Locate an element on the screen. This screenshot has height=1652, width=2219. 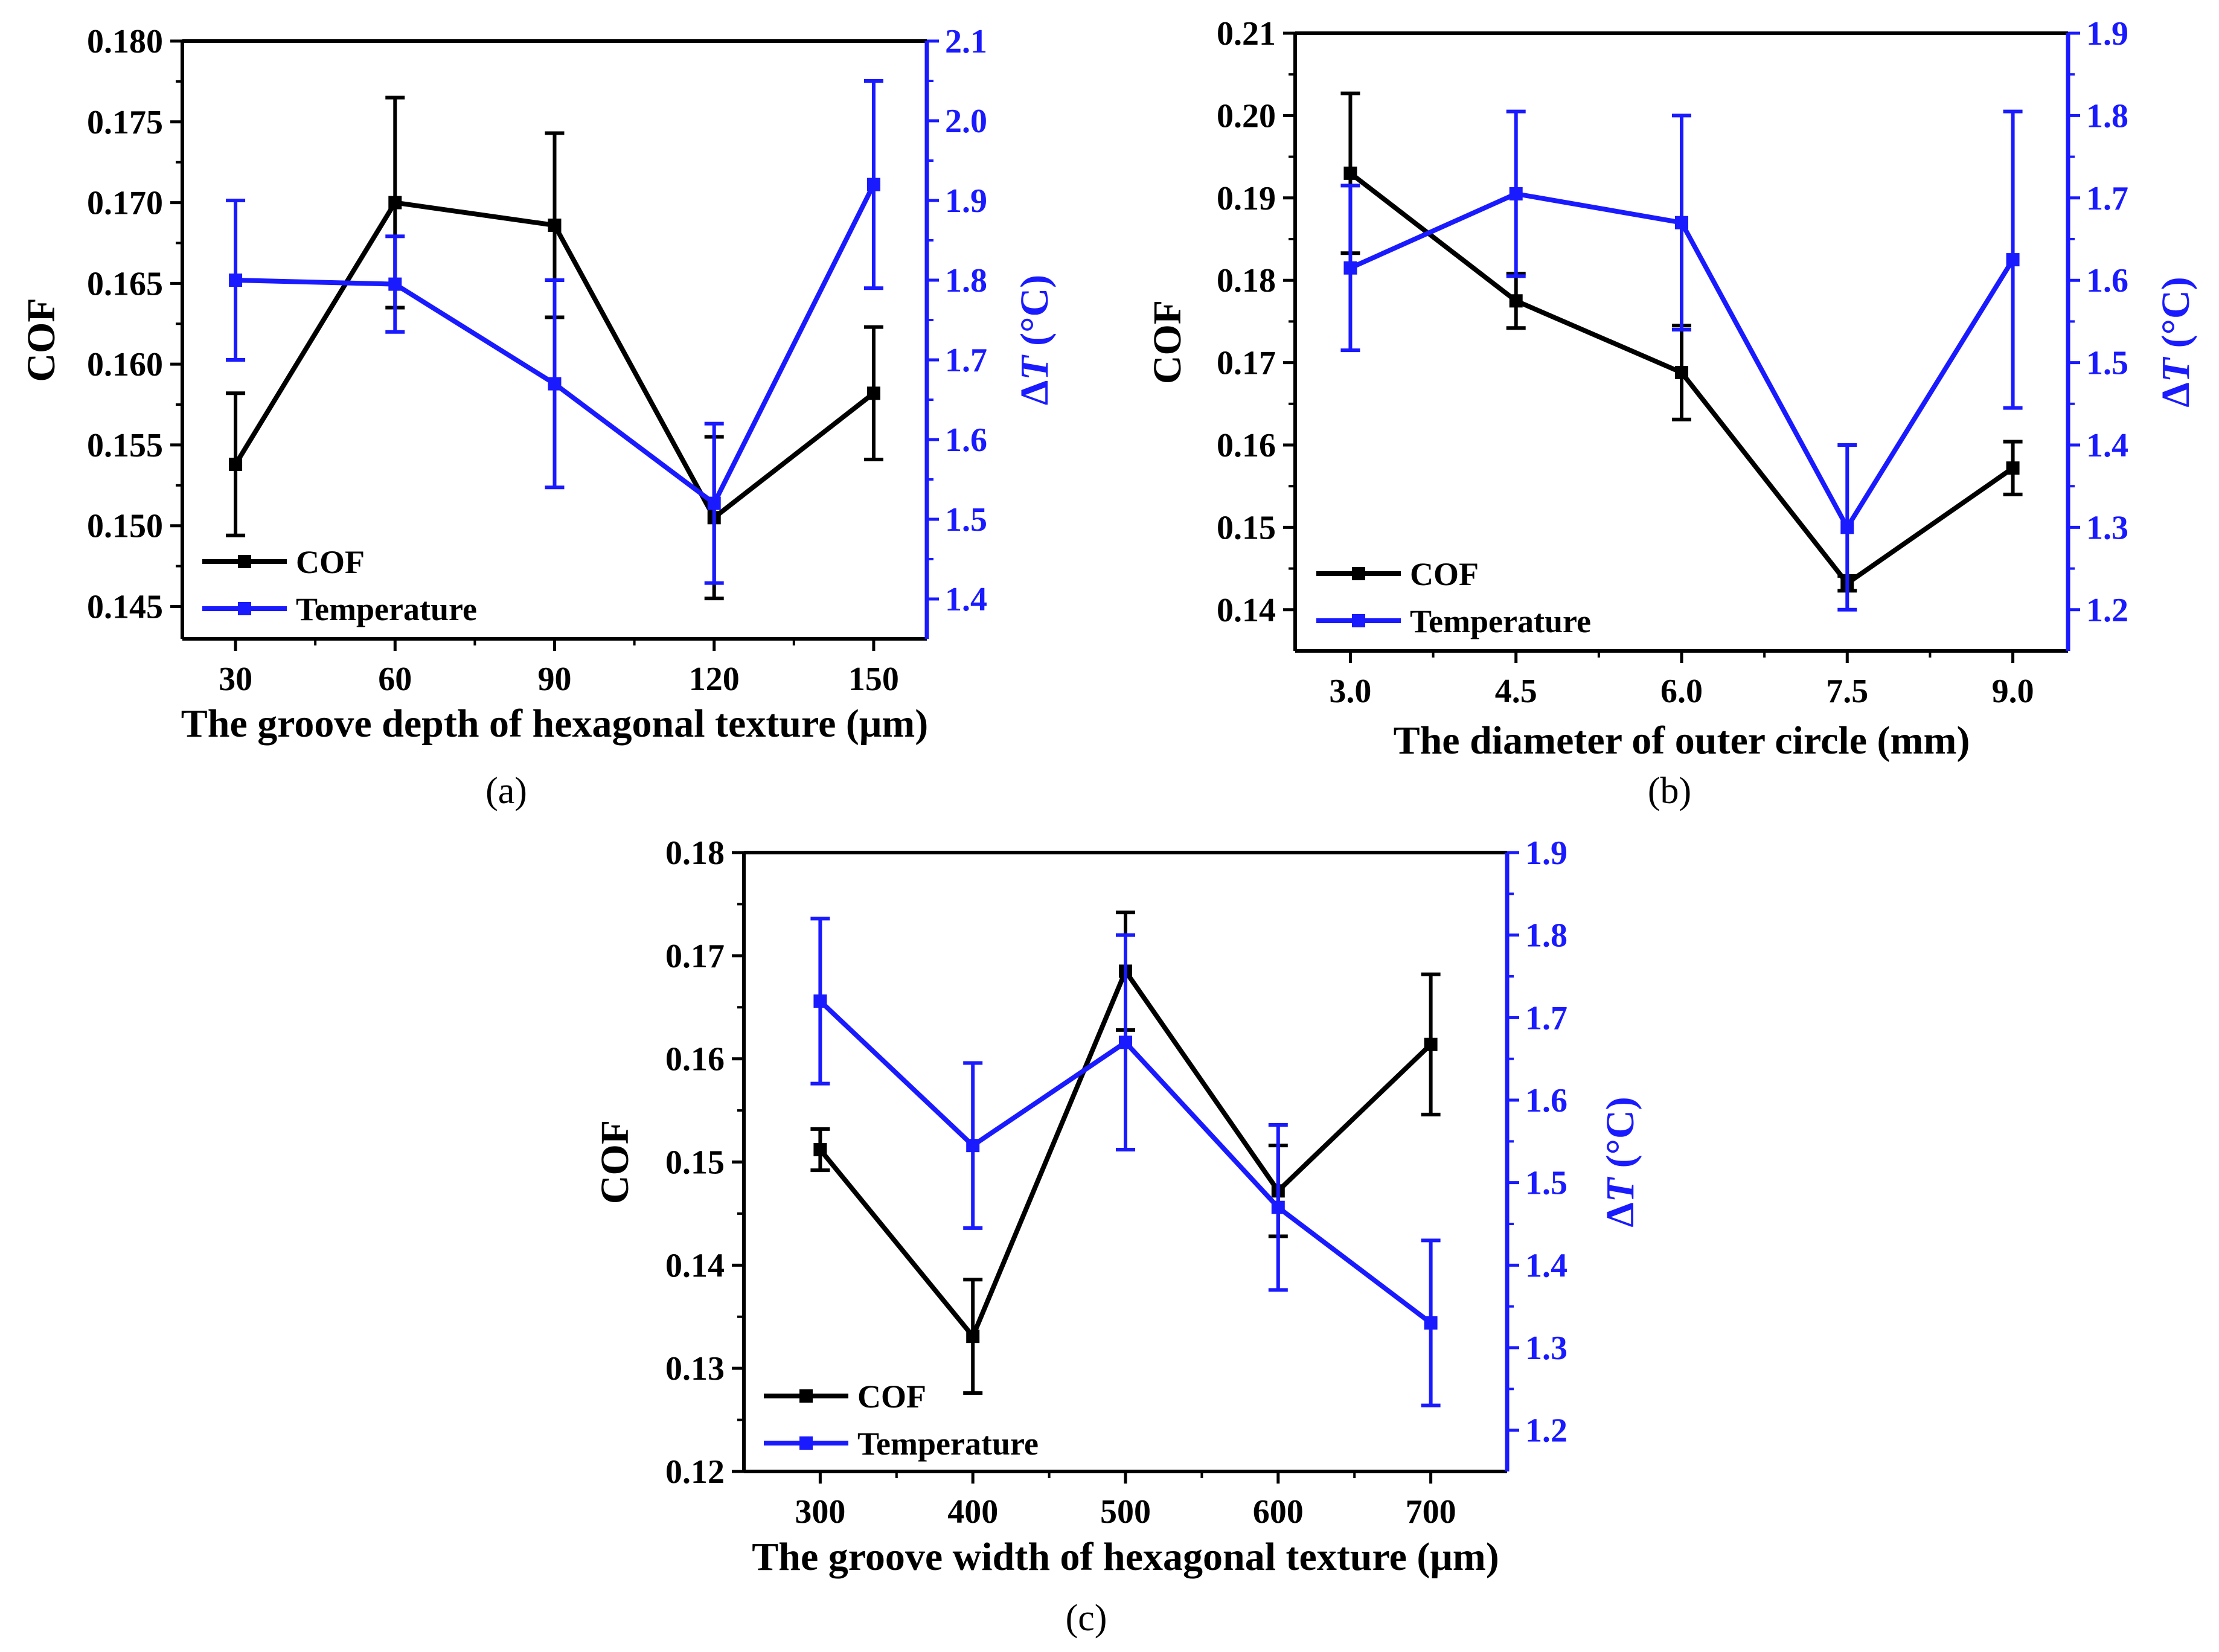
y2-tick-label: 2.0 is located at coordinates (966, 121).